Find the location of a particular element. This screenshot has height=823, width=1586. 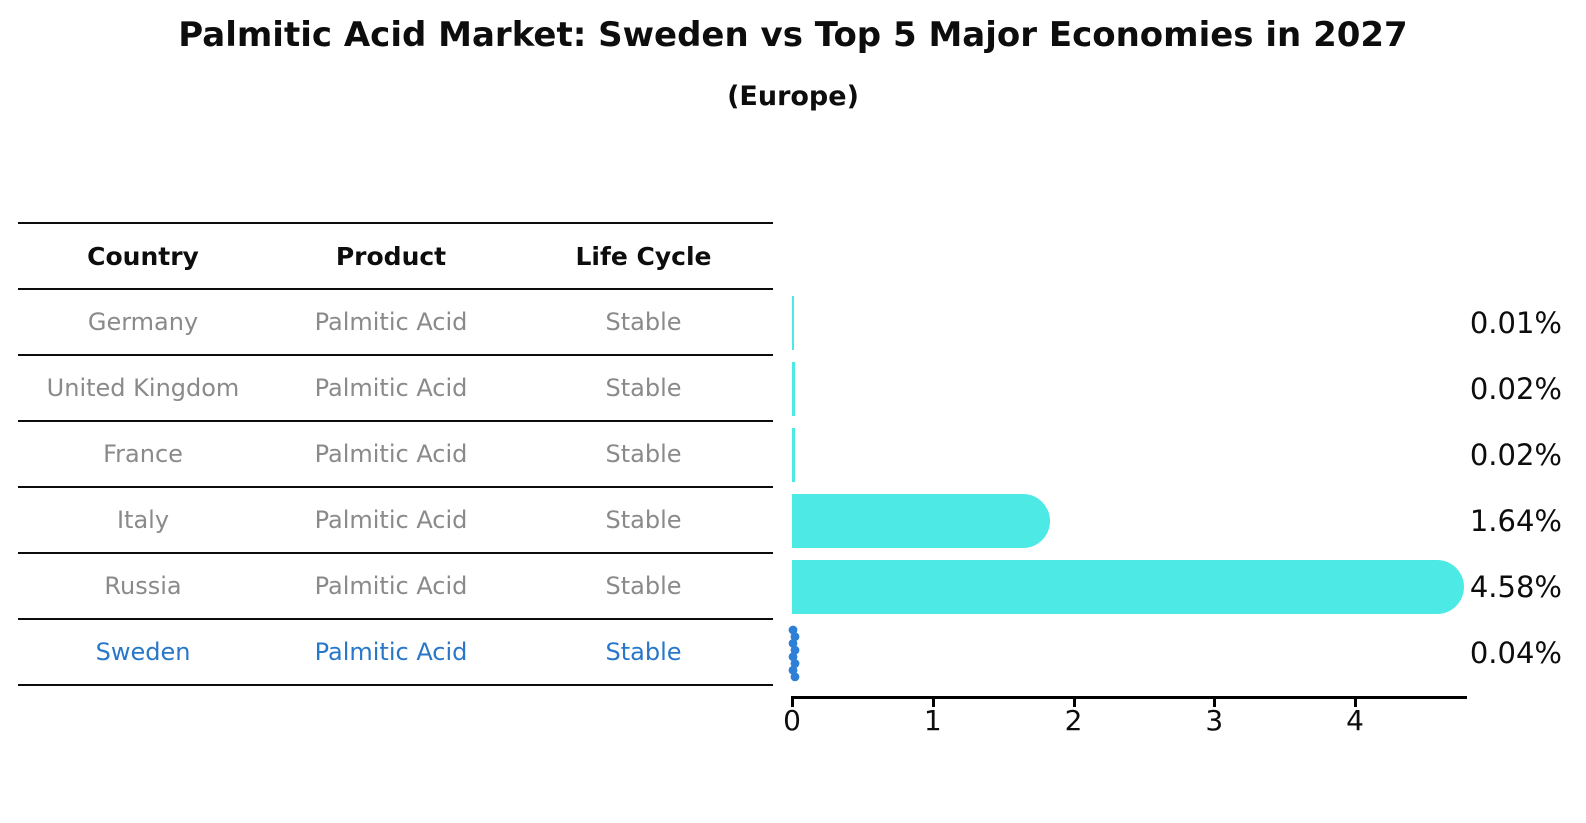

x-axis-tick-label: 3 is located at coordinates (1214, 720).